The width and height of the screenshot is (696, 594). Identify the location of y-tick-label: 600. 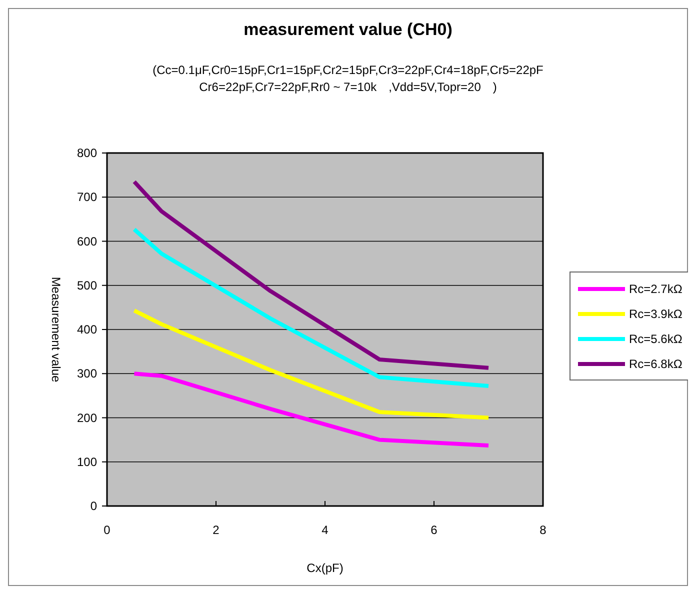
(87, 241).